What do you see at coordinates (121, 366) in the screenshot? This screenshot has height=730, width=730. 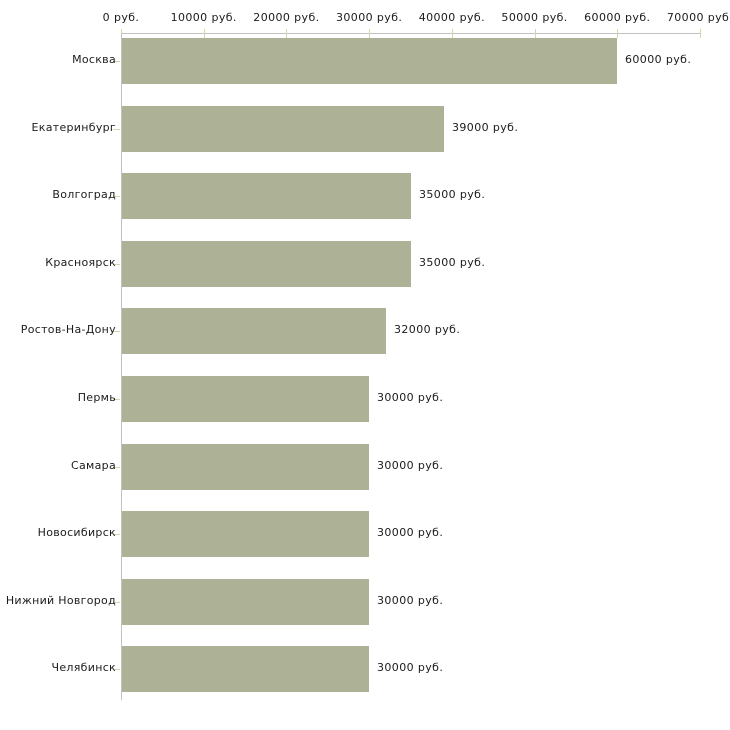 I see `y-axis-line` at bounding box center [121, 366].